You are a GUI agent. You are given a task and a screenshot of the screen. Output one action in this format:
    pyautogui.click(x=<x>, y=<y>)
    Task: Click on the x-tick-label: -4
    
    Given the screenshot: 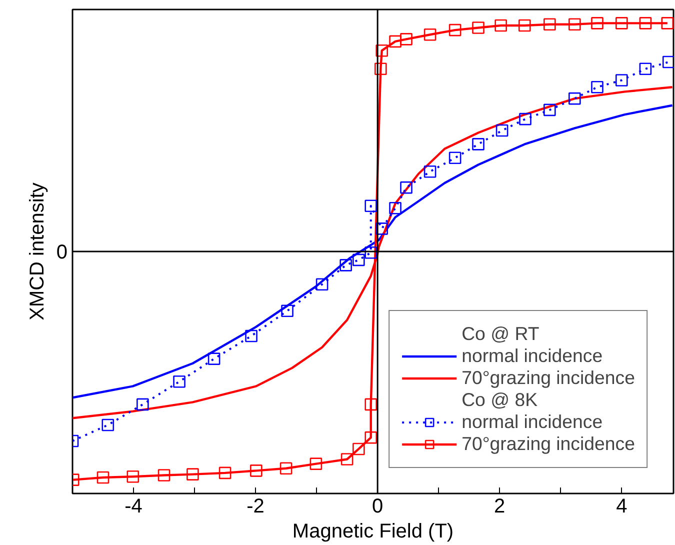 What is the action you would take?
    pyautogui.click(x=133, y=507)
    